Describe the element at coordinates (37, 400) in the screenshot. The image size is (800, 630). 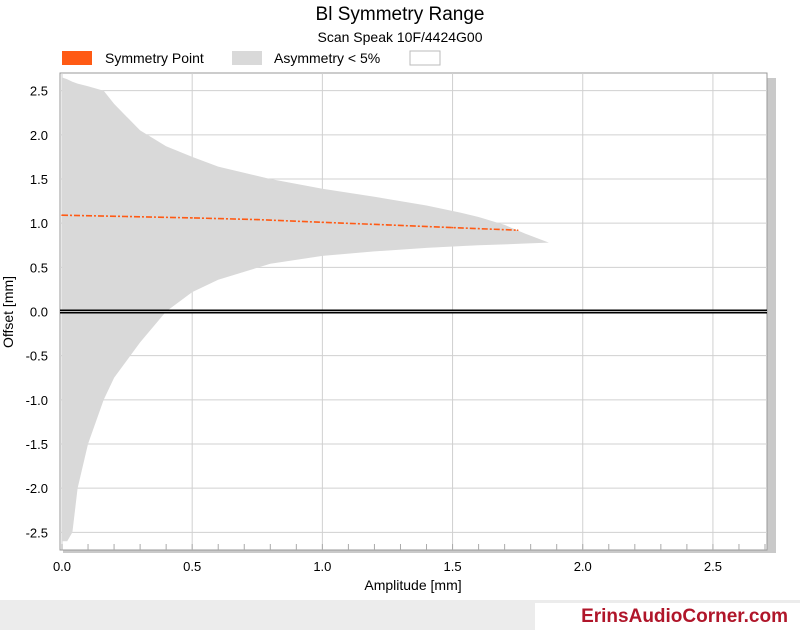
I see `y-tick-label: -1.0` at that location.